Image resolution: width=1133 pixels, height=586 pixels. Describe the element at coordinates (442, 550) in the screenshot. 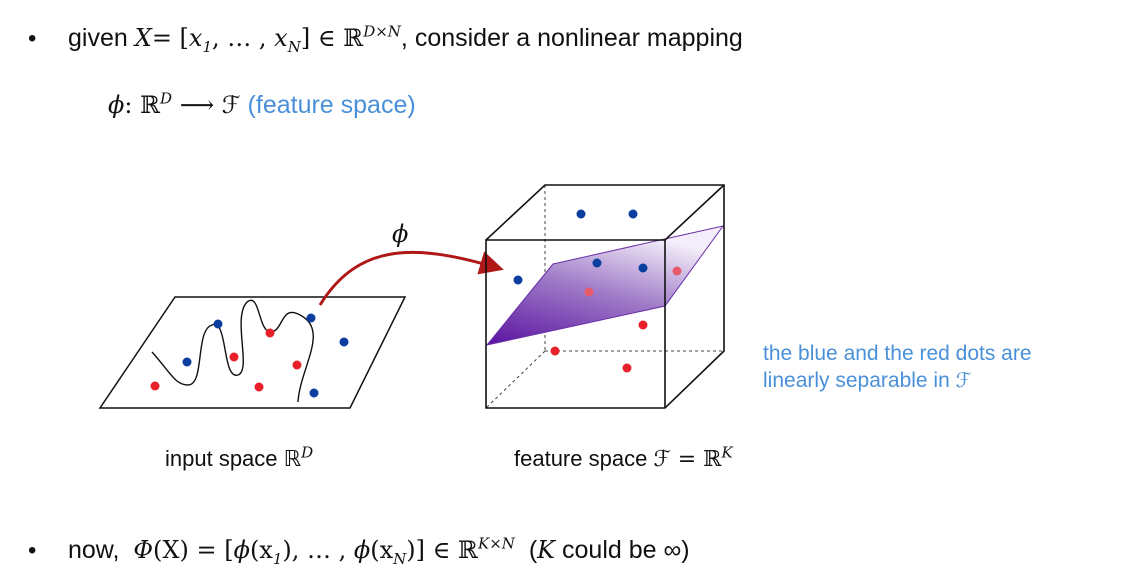

I see `math-close-in: )] ∈ ℝ` at that location.